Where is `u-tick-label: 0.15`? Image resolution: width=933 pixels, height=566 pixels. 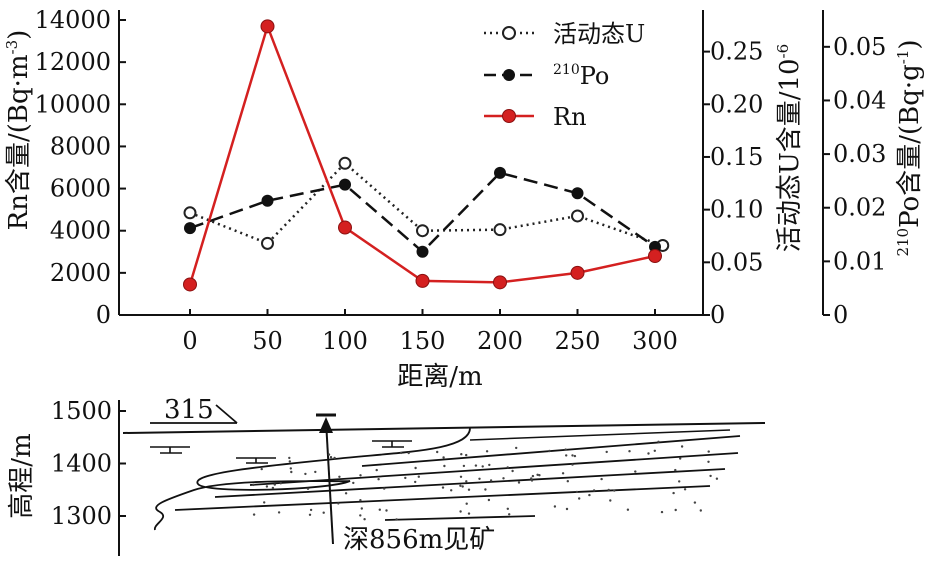 u-tick-label: 0.15 is located at coordinates (736, 157).